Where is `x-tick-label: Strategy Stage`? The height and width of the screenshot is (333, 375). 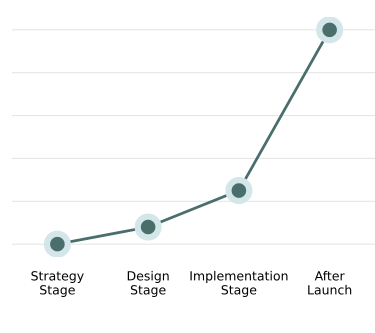
x-tick-label: Strategy Stage is located at coordinates (57, 284).